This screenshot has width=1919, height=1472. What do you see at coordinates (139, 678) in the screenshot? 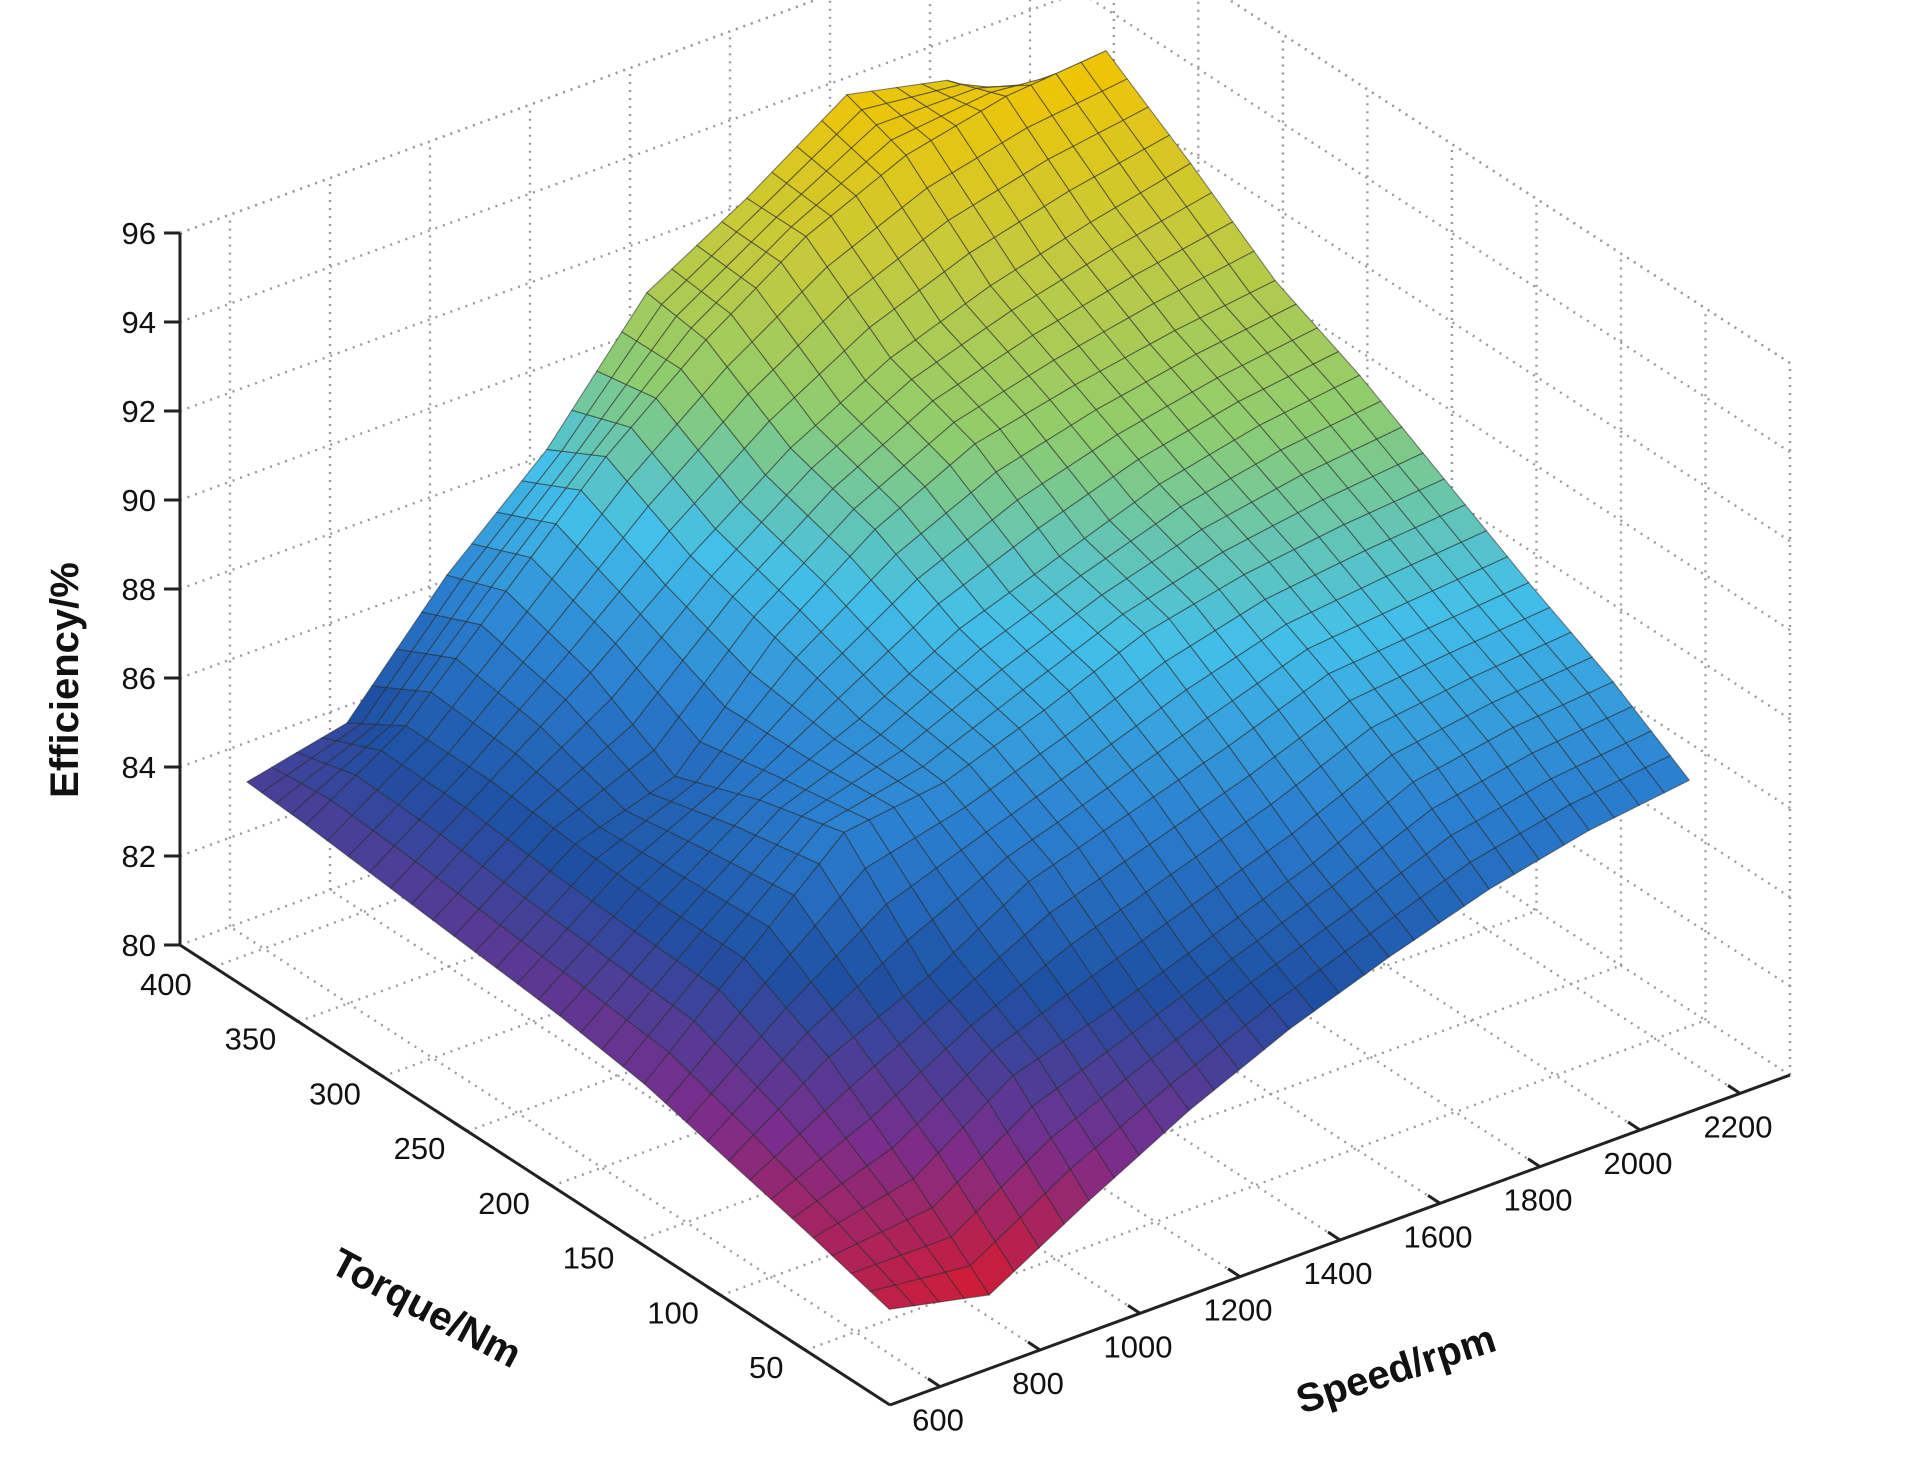
I see `z-tick-label: 86` at bounding box center [139, 678].